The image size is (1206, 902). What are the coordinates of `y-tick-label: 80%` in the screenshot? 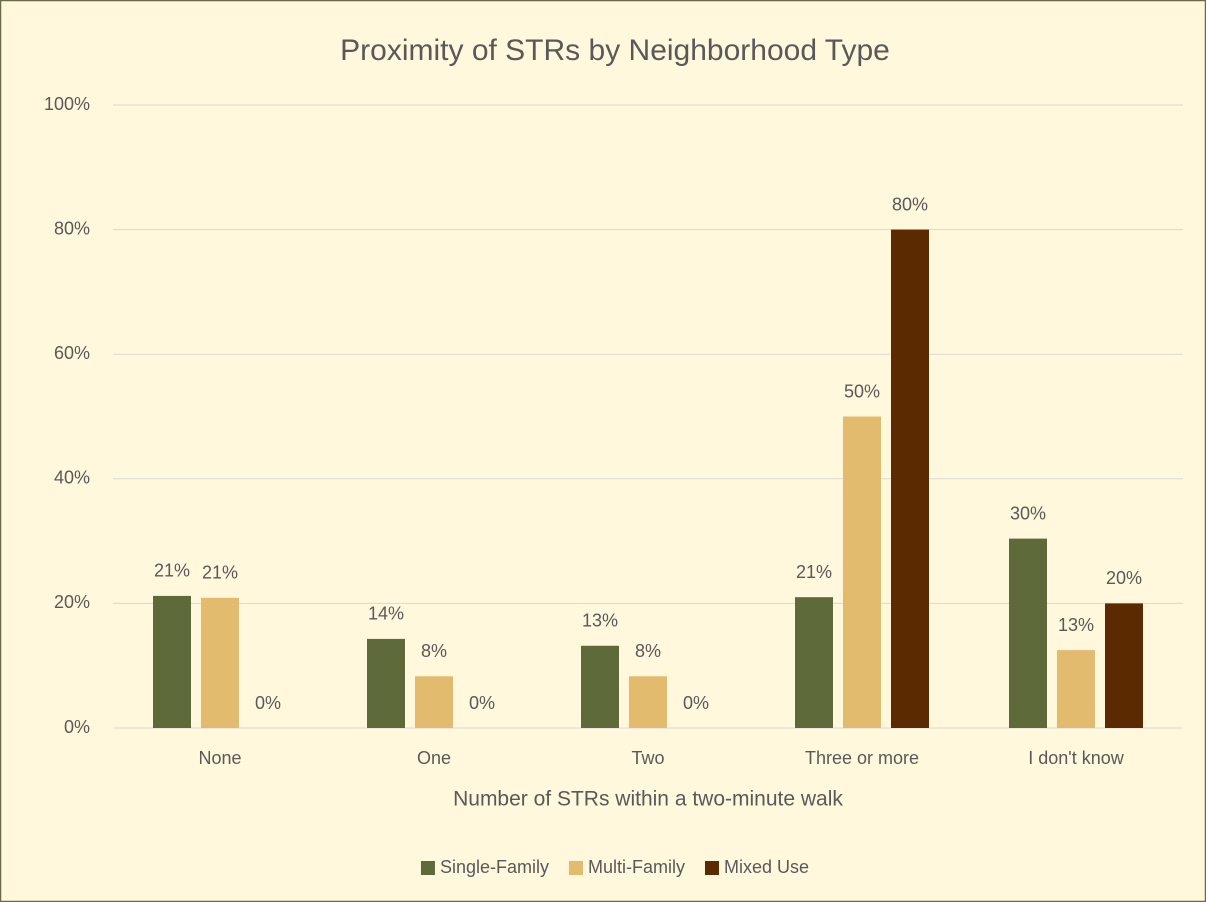 It's located at (72, 228).